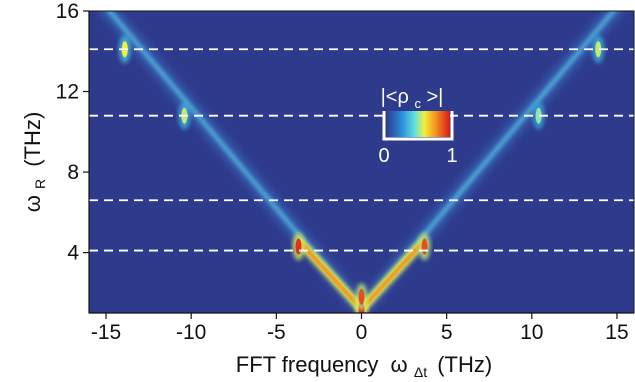 The height and width of the screenshot is (382, 635). I want to click on colorbar: |<ρ c >| 0 1, so click(417, 126).